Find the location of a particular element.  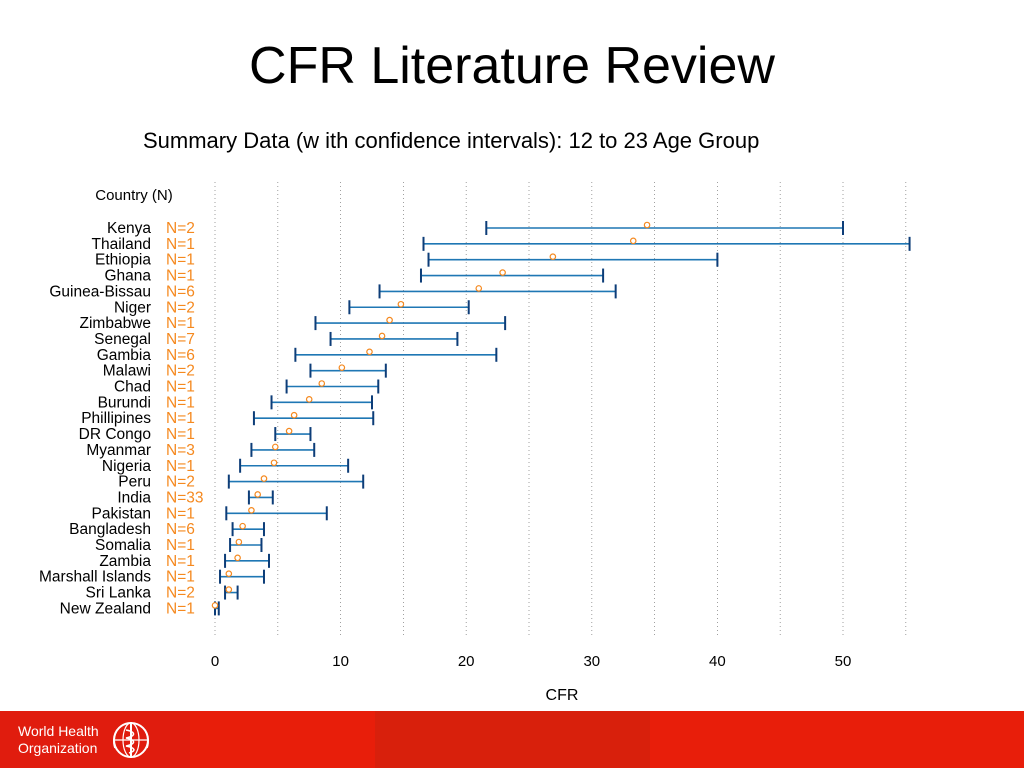

x-tick-label: 50 is located at coordinates (843, 661).